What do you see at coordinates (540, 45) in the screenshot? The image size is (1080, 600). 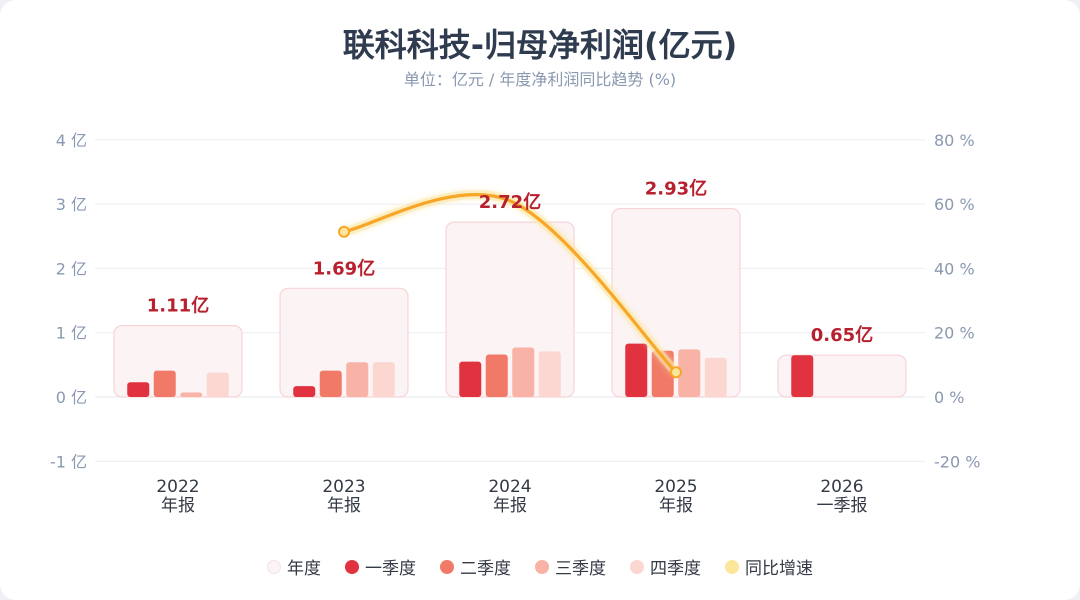 I see `chart-title: 联科科技-归母净利润(亿元)` at bounding box center [540, 45].